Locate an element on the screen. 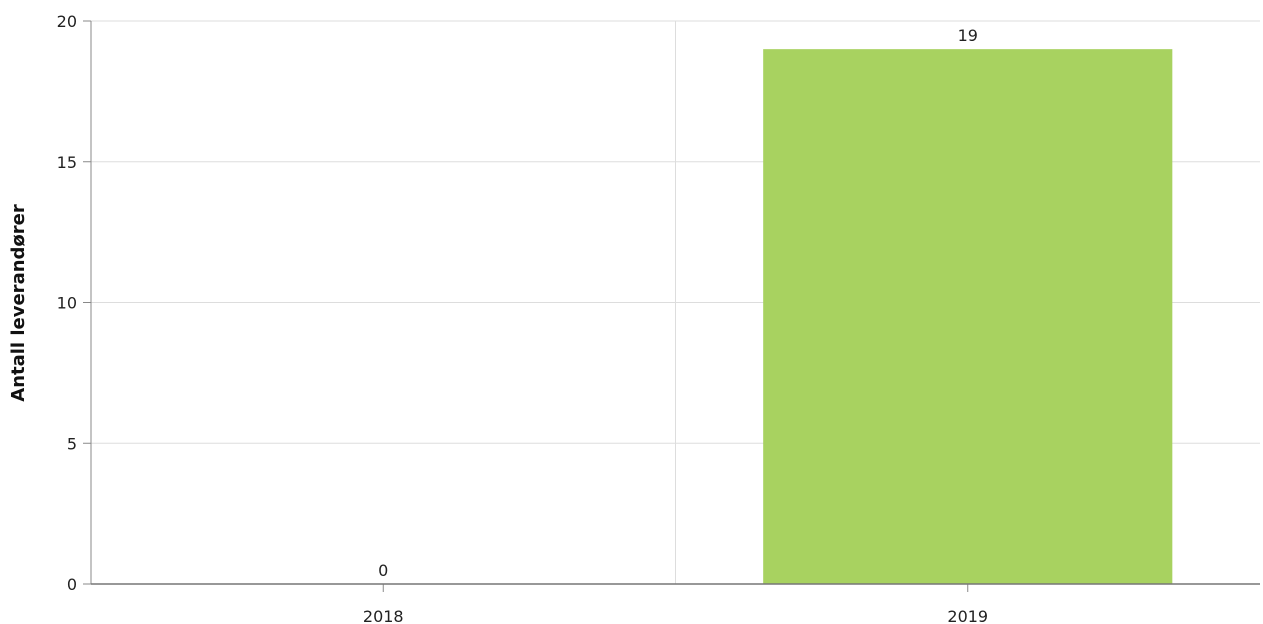 This screenshot has height=624, width=1263. y-tick-label: 20 is located at coordinates (67, 21).